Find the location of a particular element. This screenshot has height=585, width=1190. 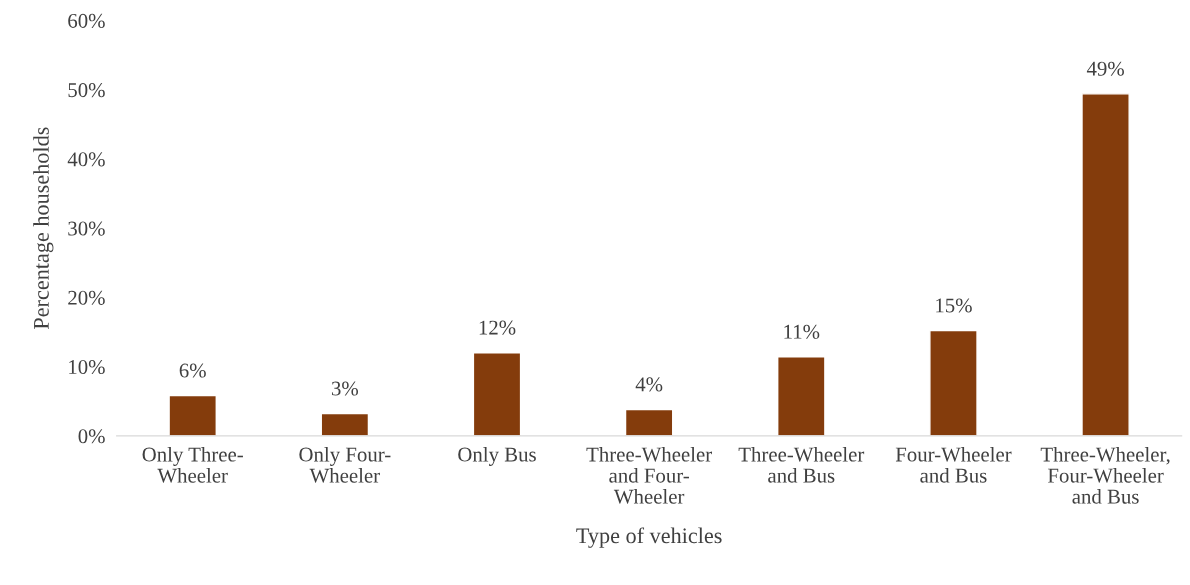

x-tick-label: Only Four- Wheeler is located at coordinates (345, 464).